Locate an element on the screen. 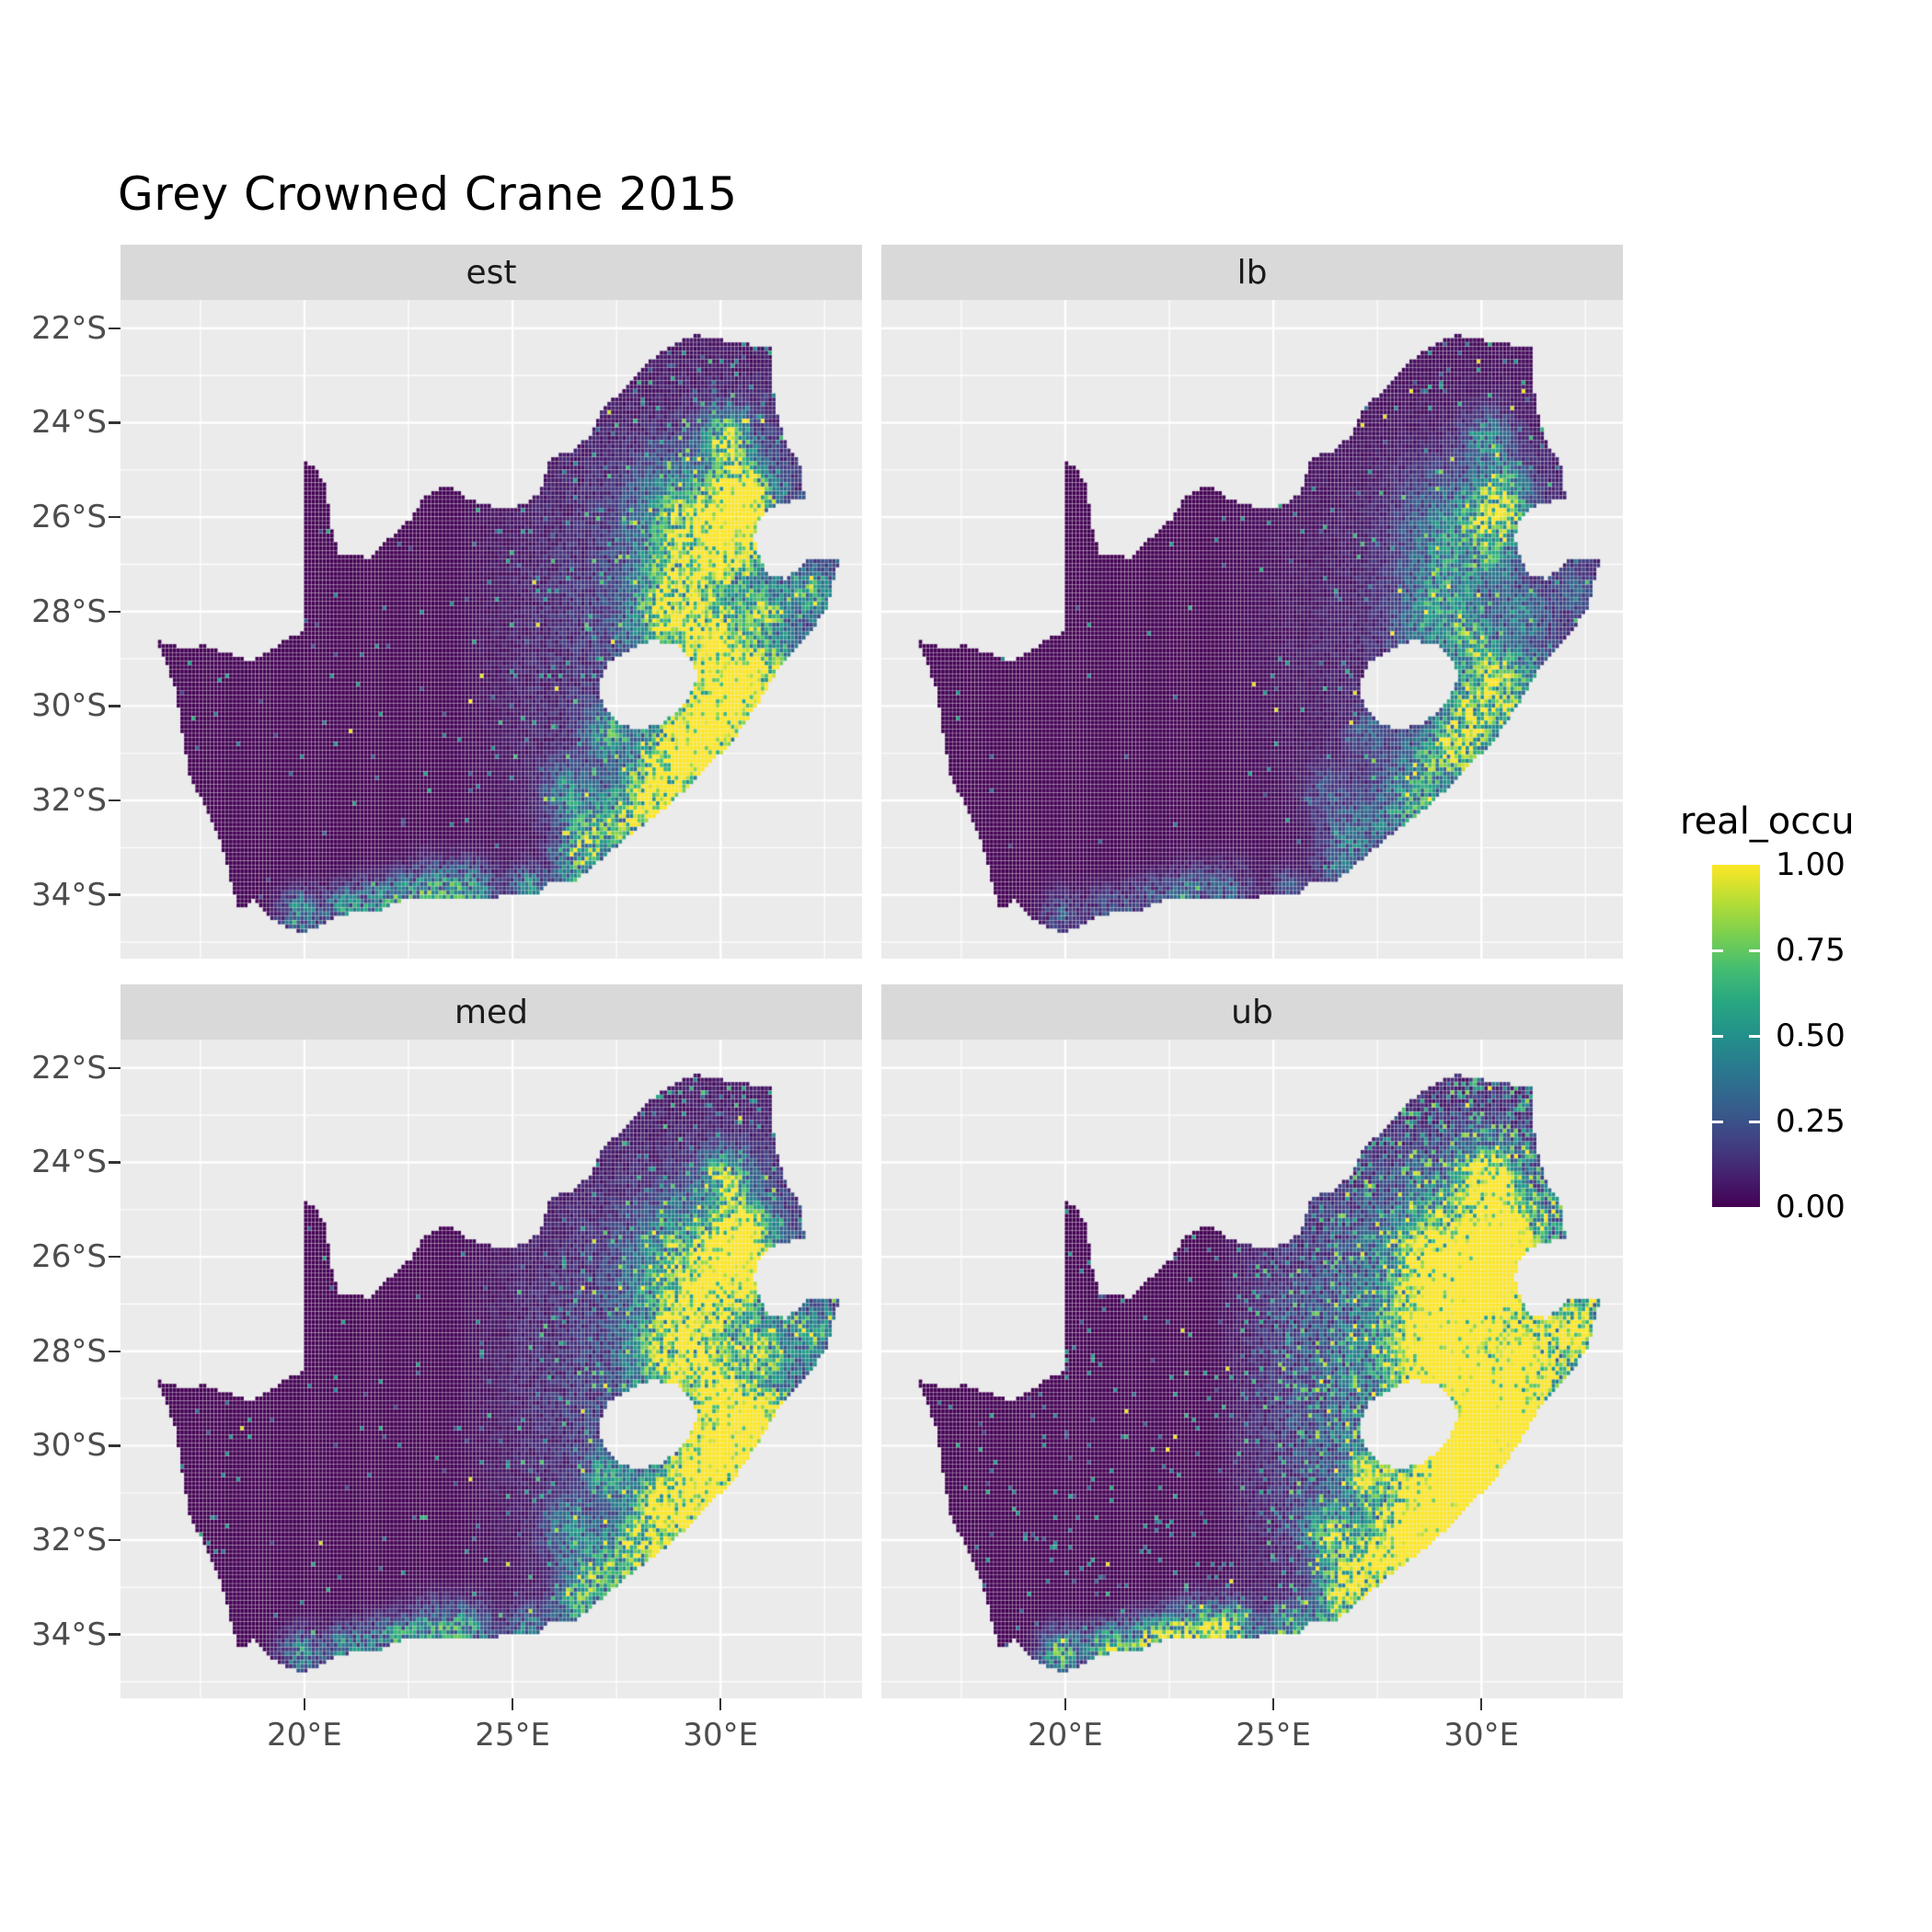 Image resolution: width=1932 pixels, height=1932 pixels. facet-strip-label-ub: ub is located at coordinates (1252, 1012).